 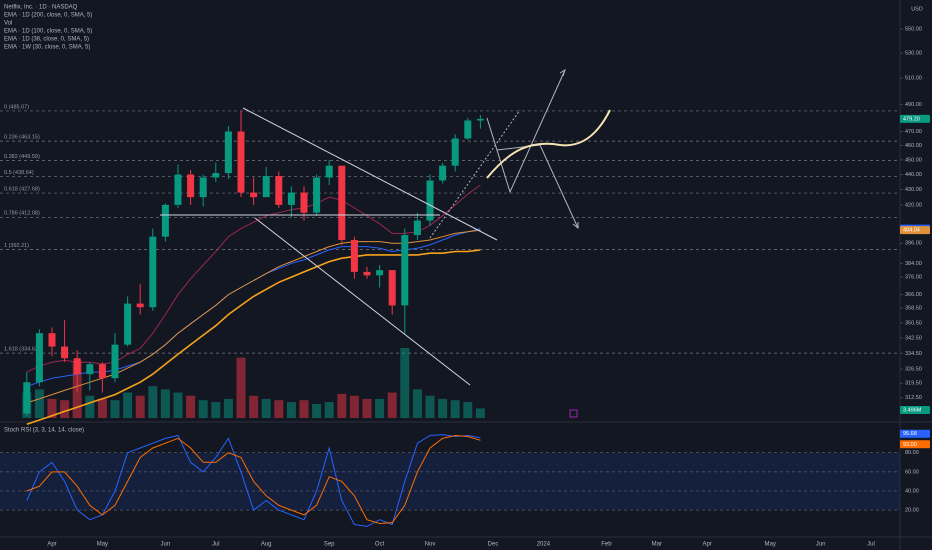 I want to click on y-tick-label: 376.00, so click(x=913, y=278).